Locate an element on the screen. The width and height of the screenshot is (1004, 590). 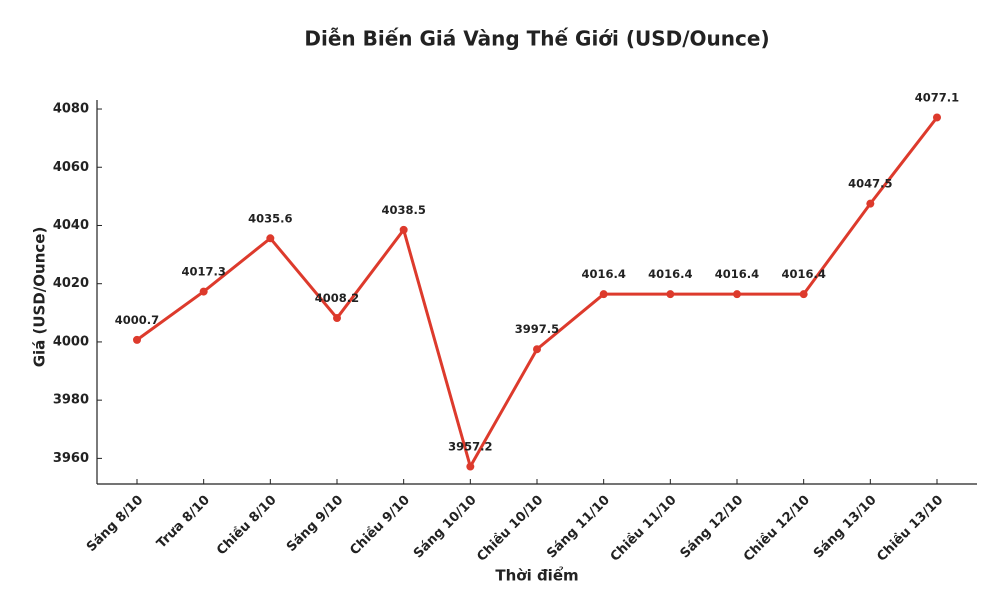
x-tick-label: Chiều 12/10 is located at coordinates (777, 529).